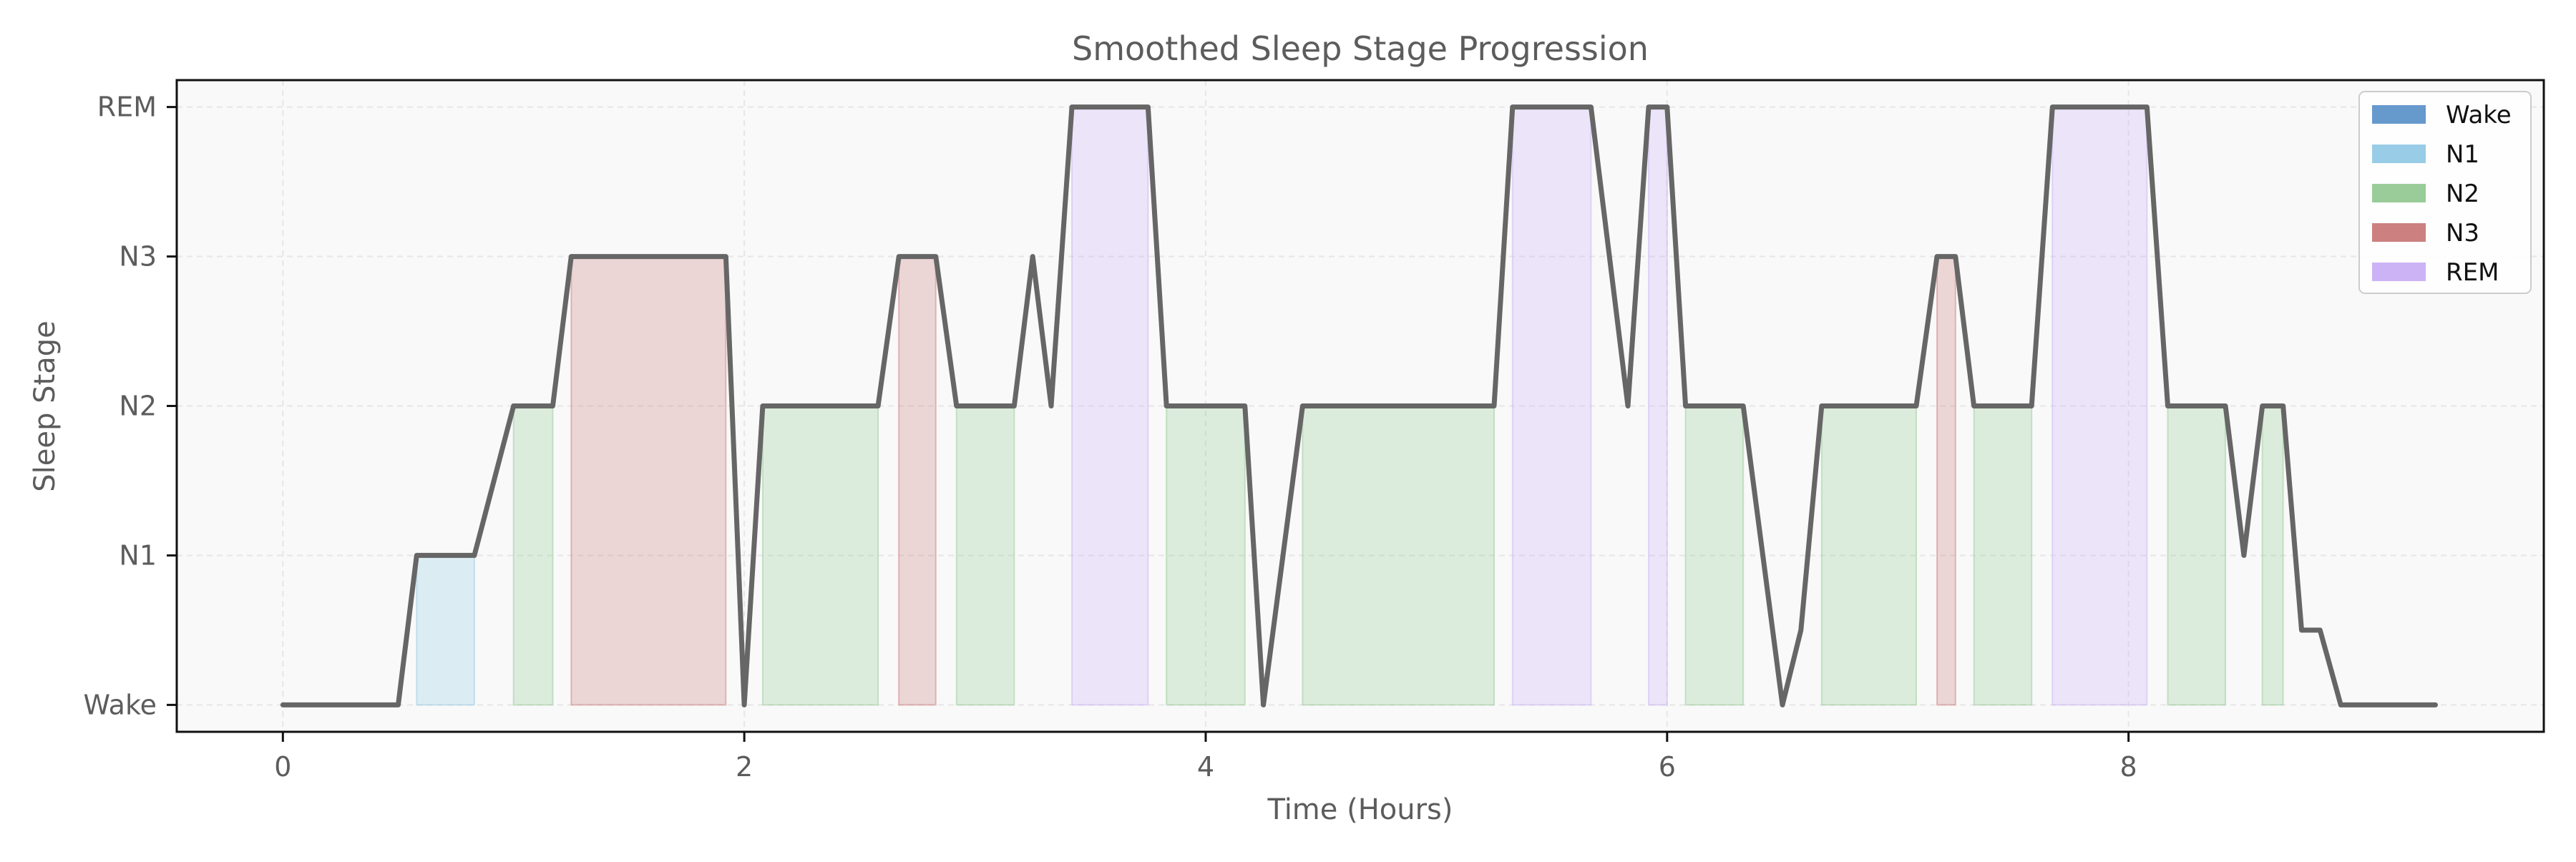  Describe the element at coordinates (1360, 810) in the screenshot. I see `x-axis-label: Time (Hours)` at that location.